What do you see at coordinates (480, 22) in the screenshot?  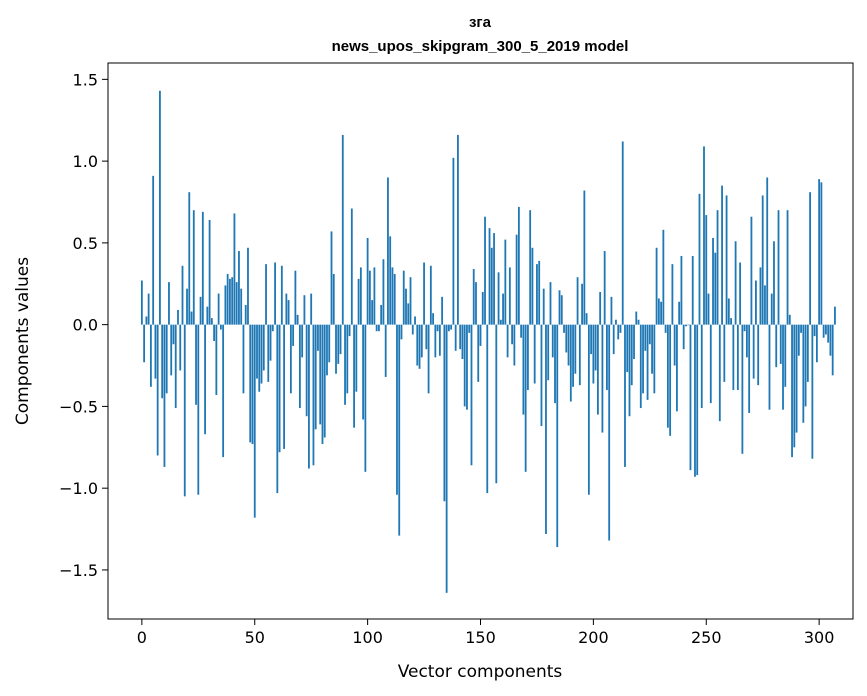 I see `chart-title: зга` at bounding box center [480, 22].